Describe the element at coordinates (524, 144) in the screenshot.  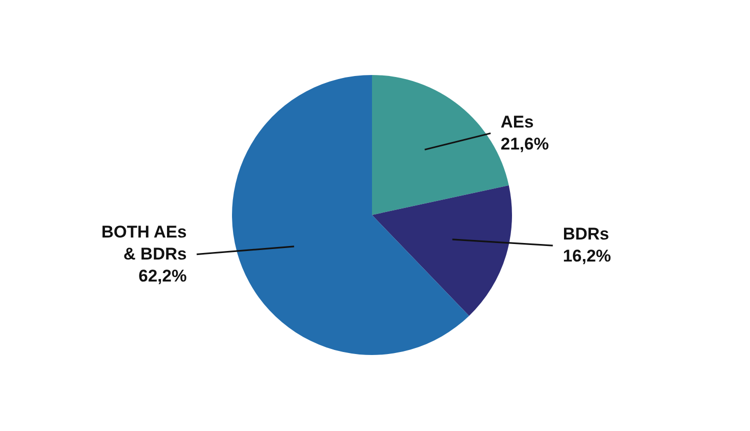
I see `data-label: 21,6%` at that location.